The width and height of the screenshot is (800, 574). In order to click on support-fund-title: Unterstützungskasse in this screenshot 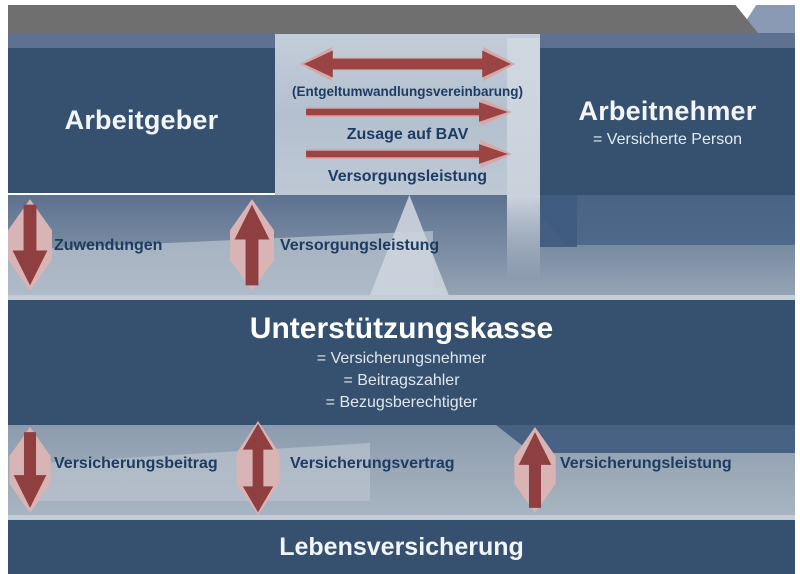, I will do `click(401, 328)`.